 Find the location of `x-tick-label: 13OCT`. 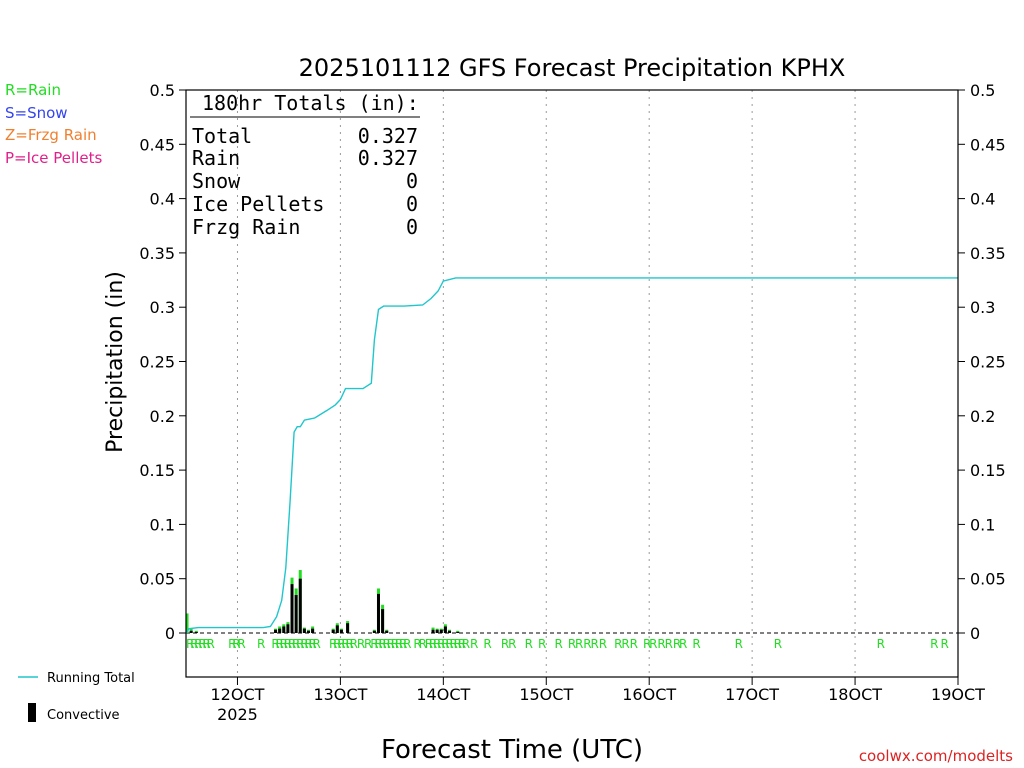

x-tick-label: 13OCT is located at coordinates (340, 694).